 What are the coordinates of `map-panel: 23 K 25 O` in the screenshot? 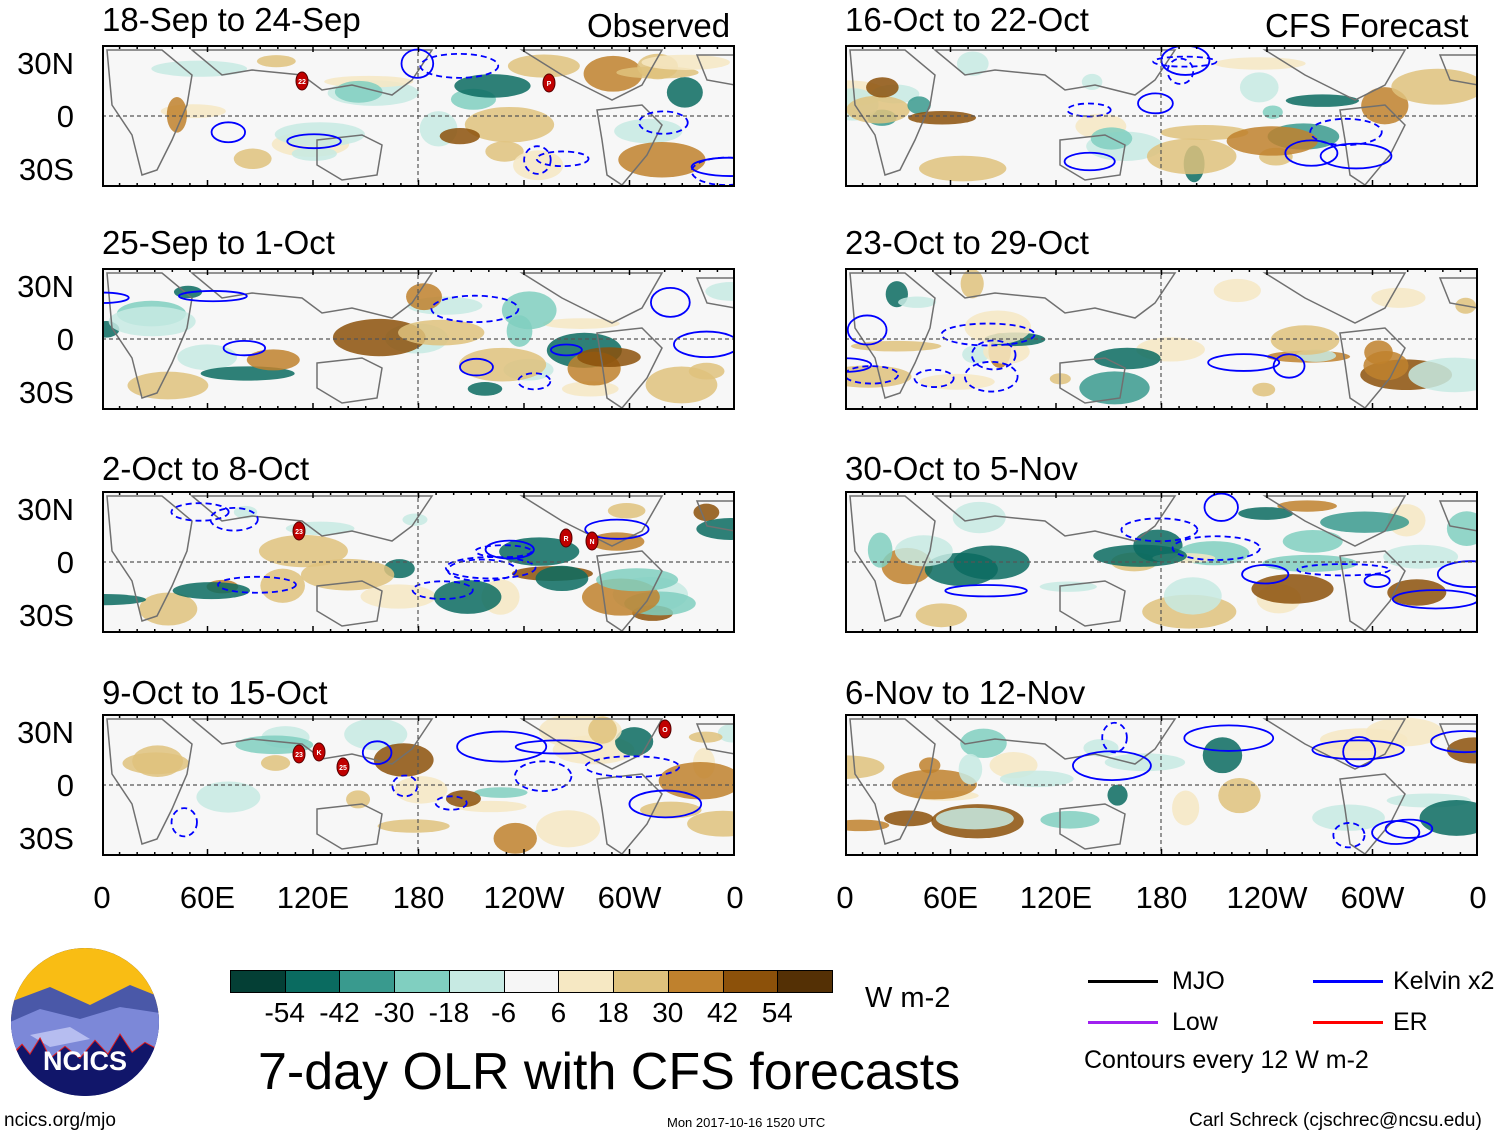 It's located at (418, 785).